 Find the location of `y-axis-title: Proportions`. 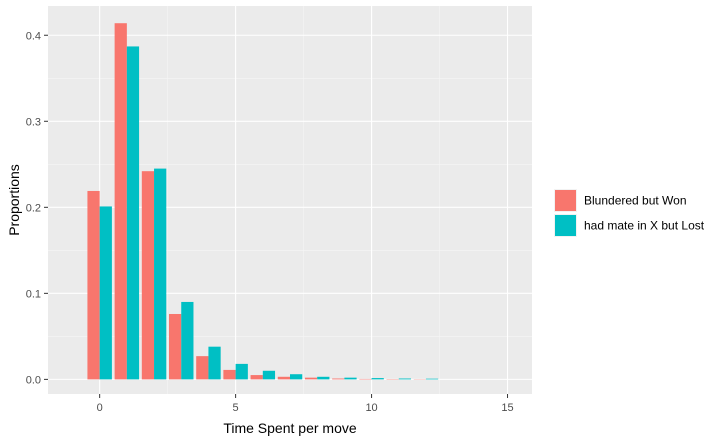

y-axis-title: Proportions is located at coordinates (14, 200).